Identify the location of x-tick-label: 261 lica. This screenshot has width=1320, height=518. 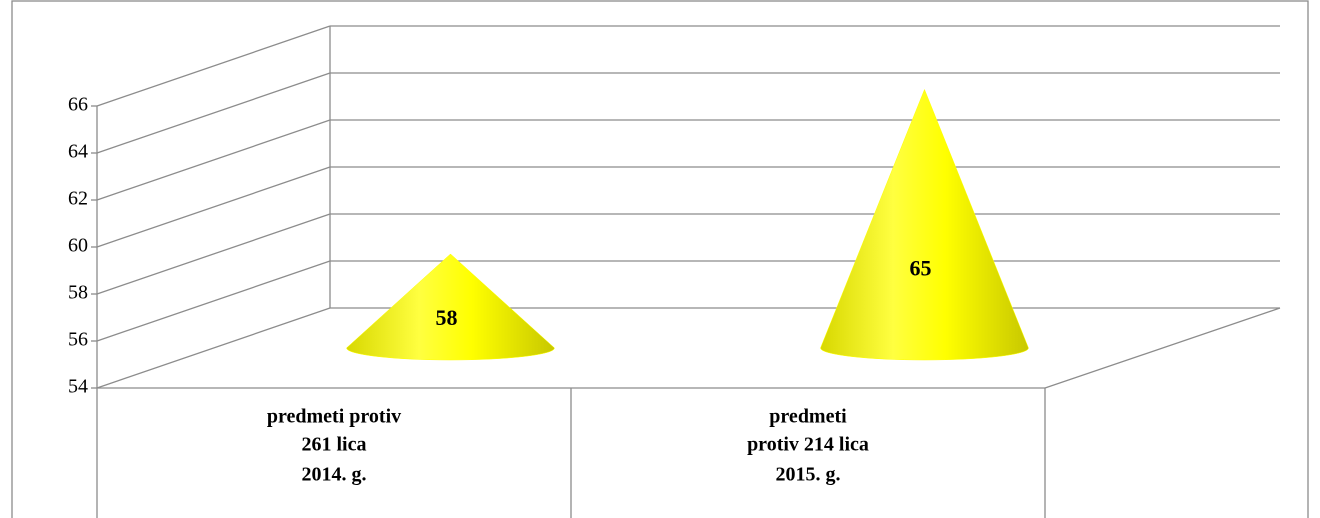
(334, 445).